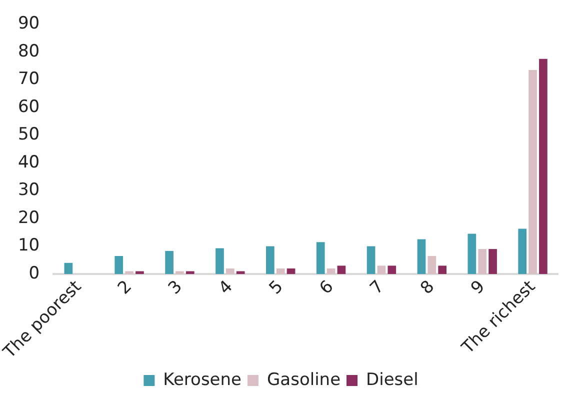  What do you see at coordinates (327, 287) in the screenshot?
I see `x-tick-label: 6` at bounding box center [327, 287].